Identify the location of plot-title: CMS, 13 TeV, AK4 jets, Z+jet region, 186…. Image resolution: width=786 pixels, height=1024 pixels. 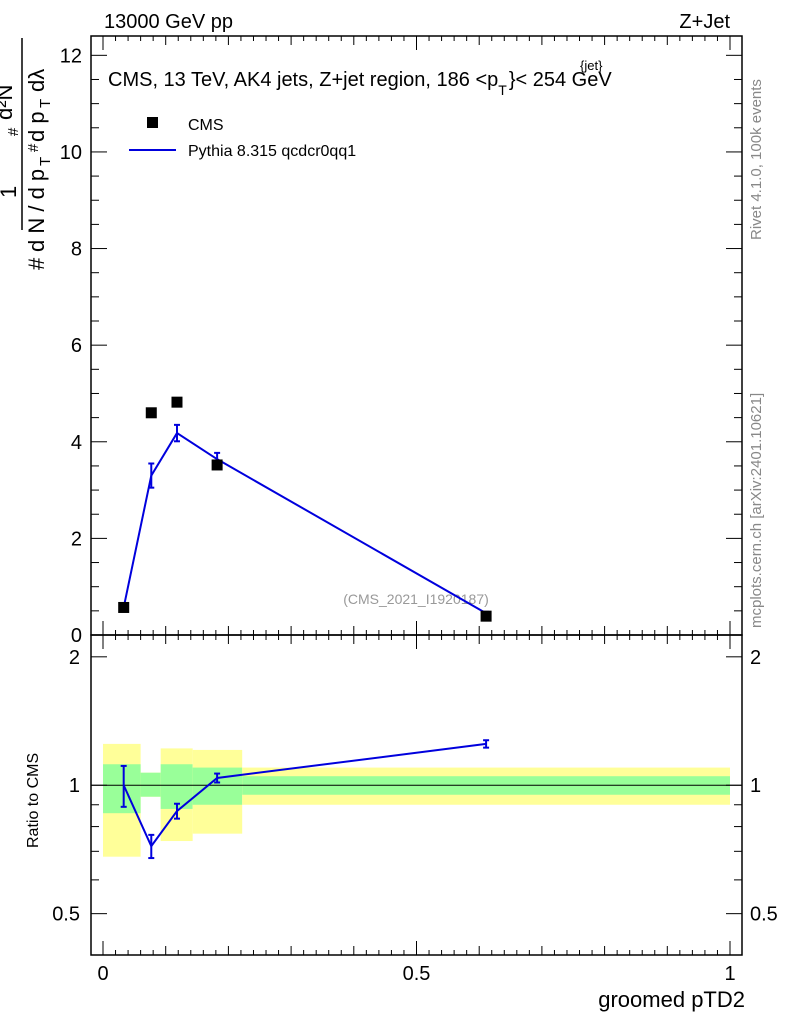
(360, 78).